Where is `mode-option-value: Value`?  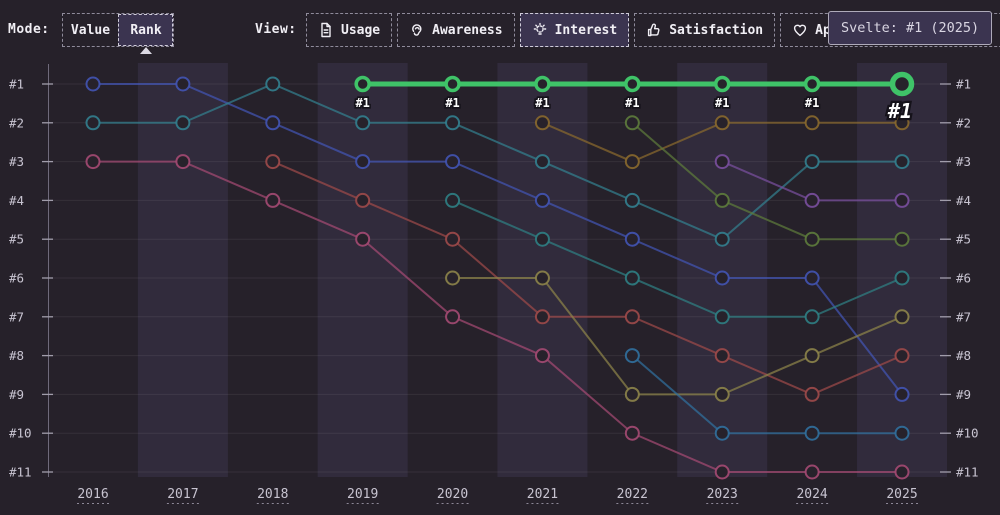
mode-option-value: Value is located at coordinates (90, 30).